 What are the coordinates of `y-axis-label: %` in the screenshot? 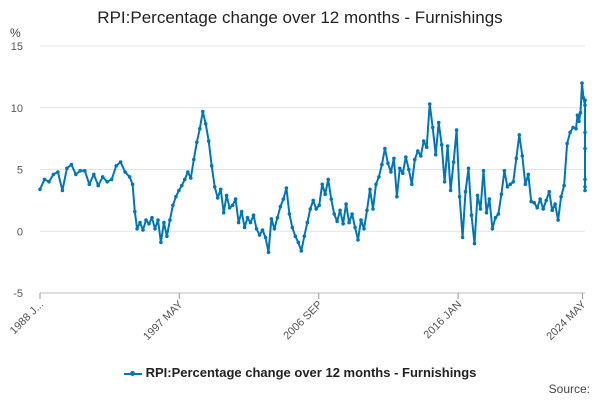 It's located at (15, 33).